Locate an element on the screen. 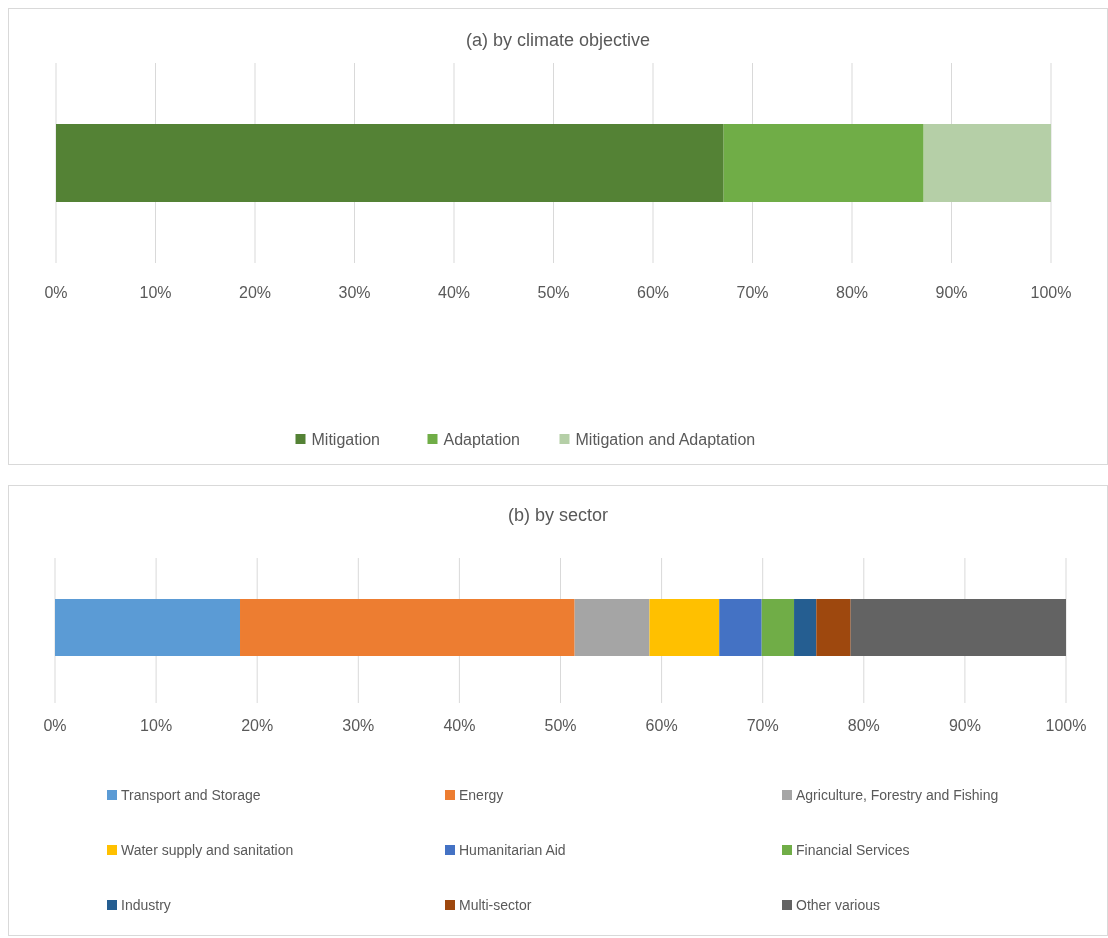 This screenshot has height=938, width=1108. legend-label: Energy is located at coordinates (481, 794).